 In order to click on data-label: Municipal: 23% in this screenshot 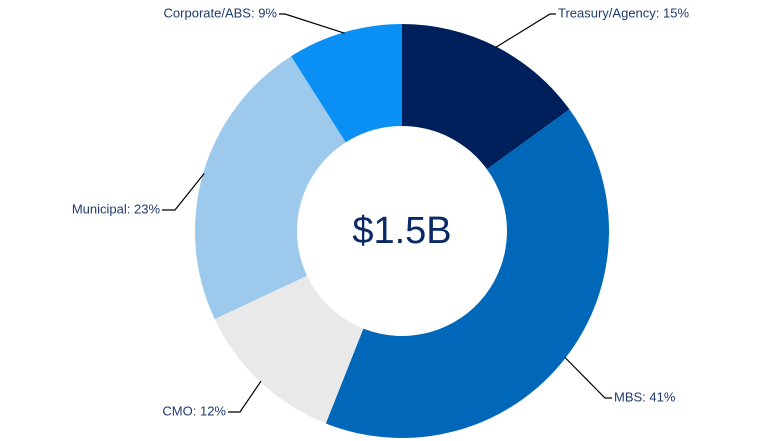, I will do `click(116, 208)`.